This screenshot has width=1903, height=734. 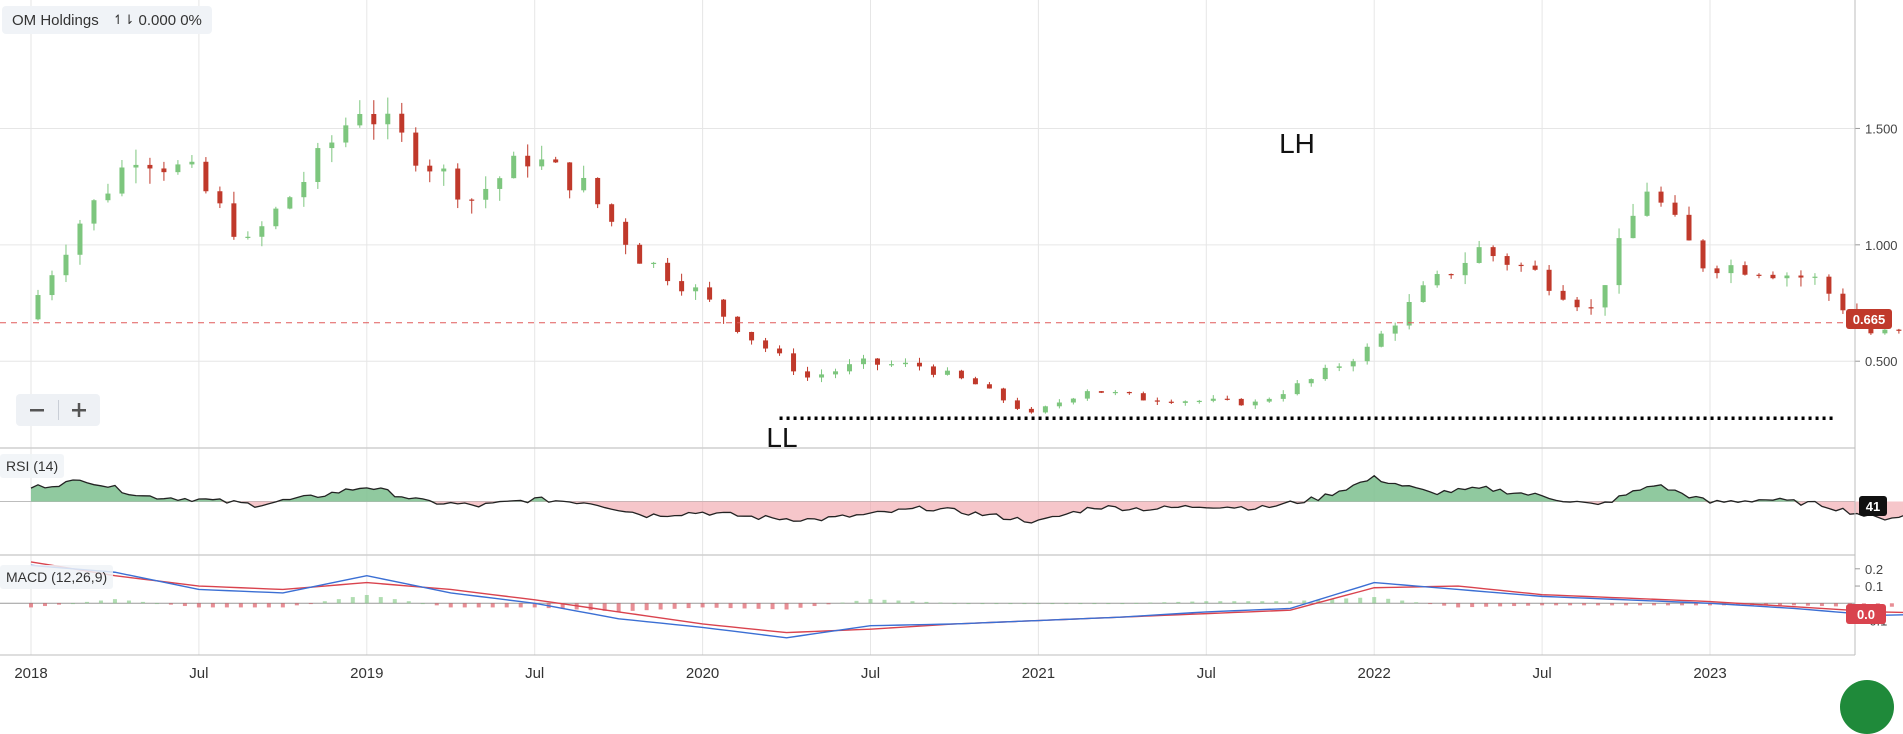 I want to click on rsi-panel, so click(x=951, y=499).